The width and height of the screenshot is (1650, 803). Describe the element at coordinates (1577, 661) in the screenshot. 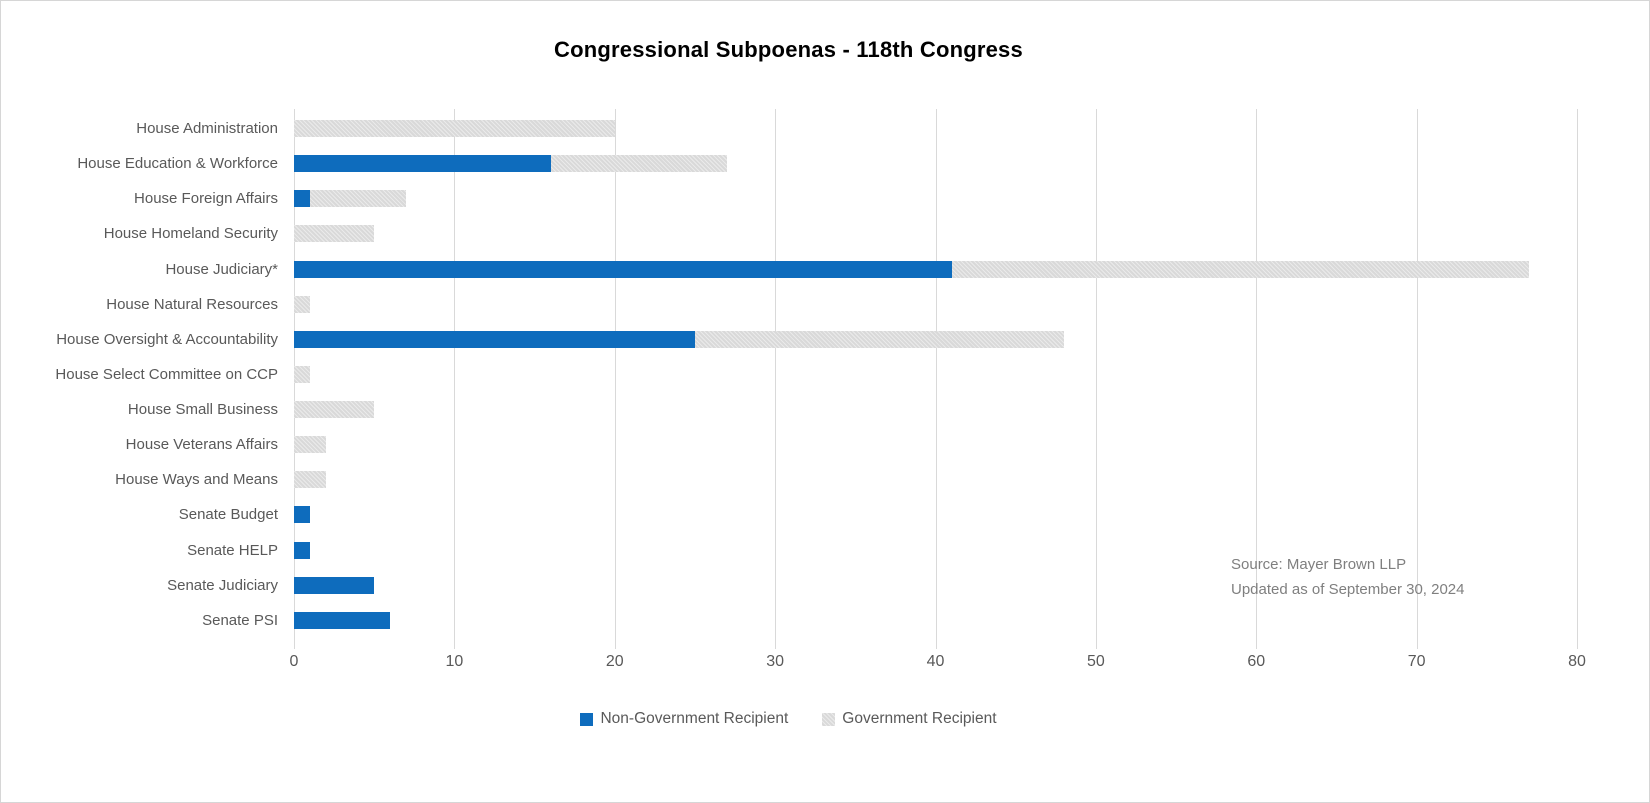

I see `x-axis-tick-label: 80` at that location.